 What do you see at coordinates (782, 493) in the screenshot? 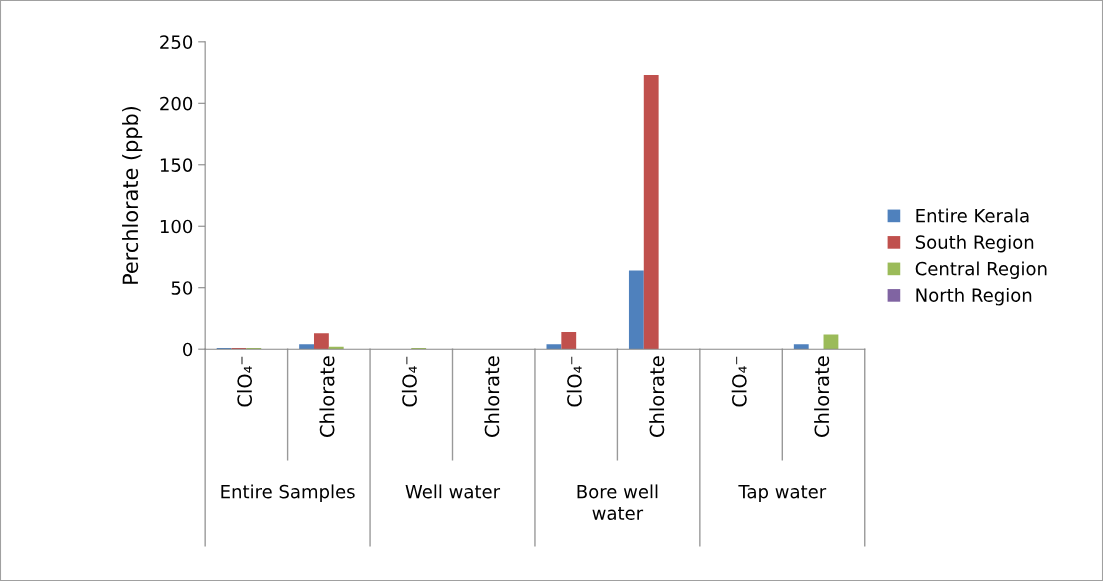
I see `text: Tap water` at bounding box center [782, 493].